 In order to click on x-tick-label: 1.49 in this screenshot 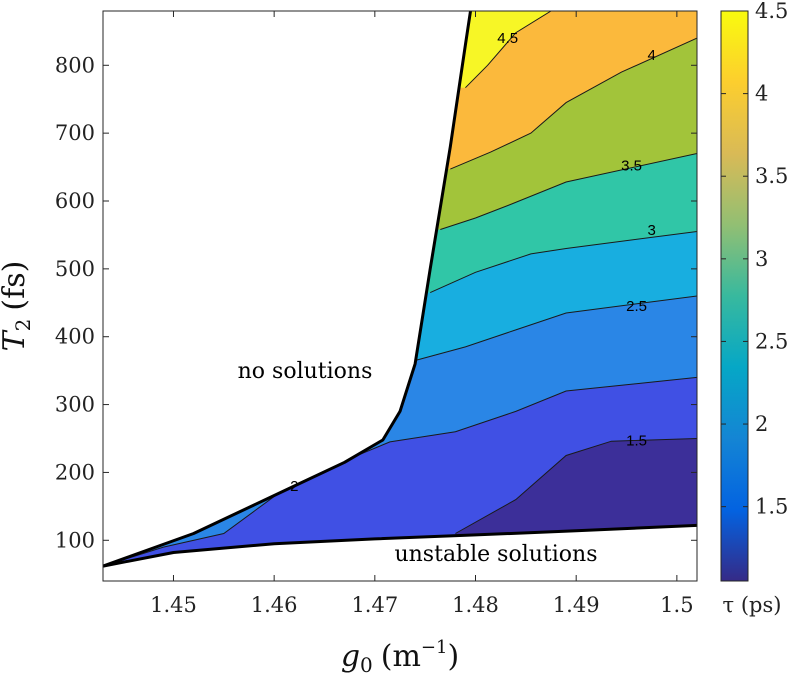, I will do `click(576, 605)`.